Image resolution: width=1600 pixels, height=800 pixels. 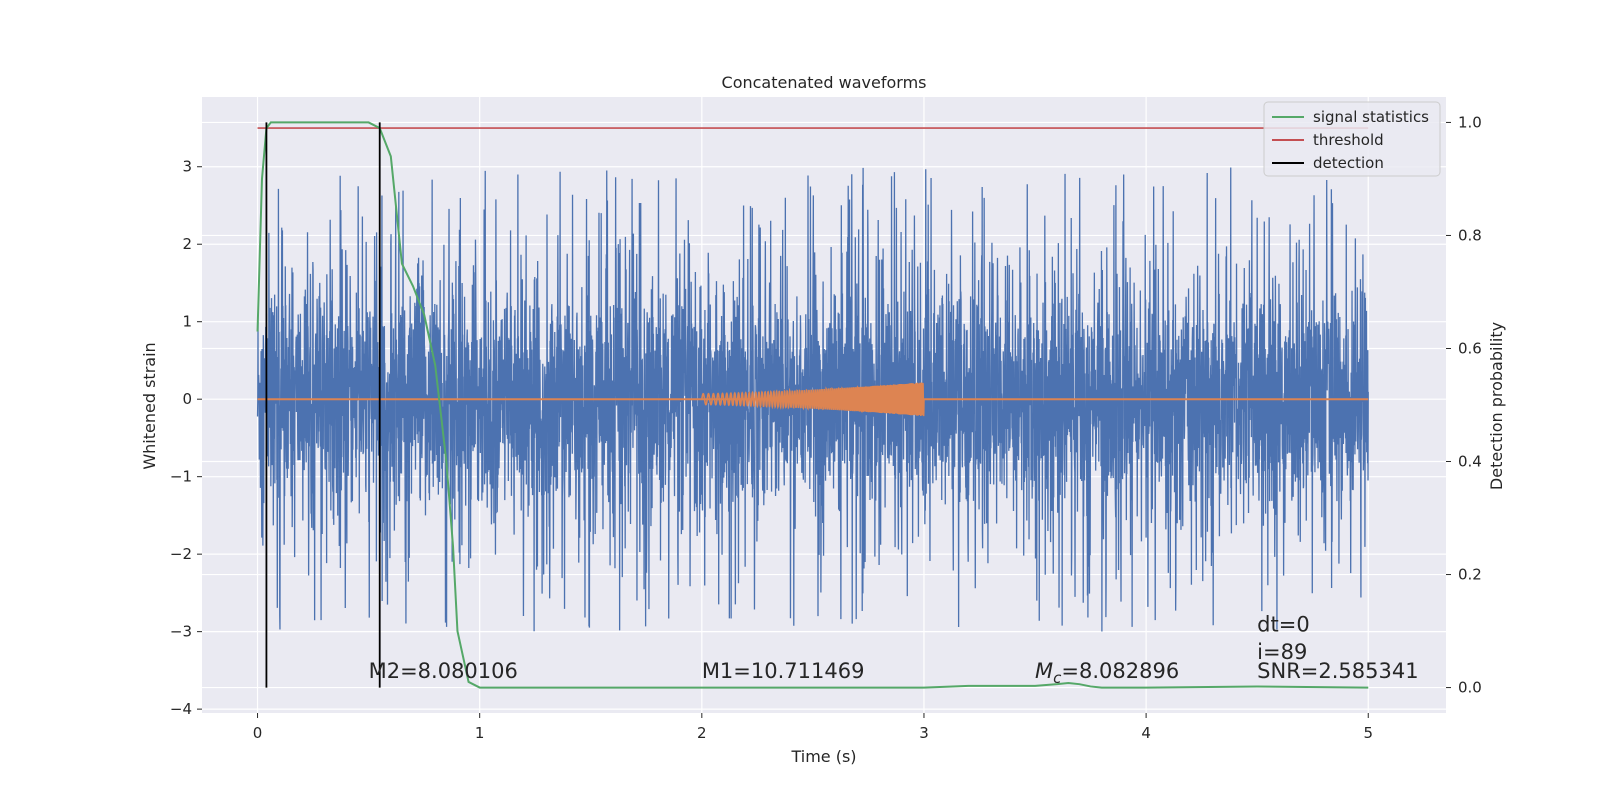 What do you see at coordinates (181, 554) in the screenshot?
I see `y-tick-label-left: −2` at bounding box center [181, 554].